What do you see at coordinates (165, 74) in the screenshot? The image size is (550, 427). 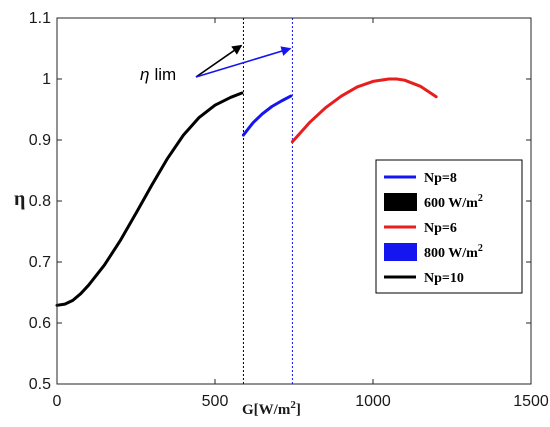 I see `annotation-text: lim` at bounding box center [165, 74].